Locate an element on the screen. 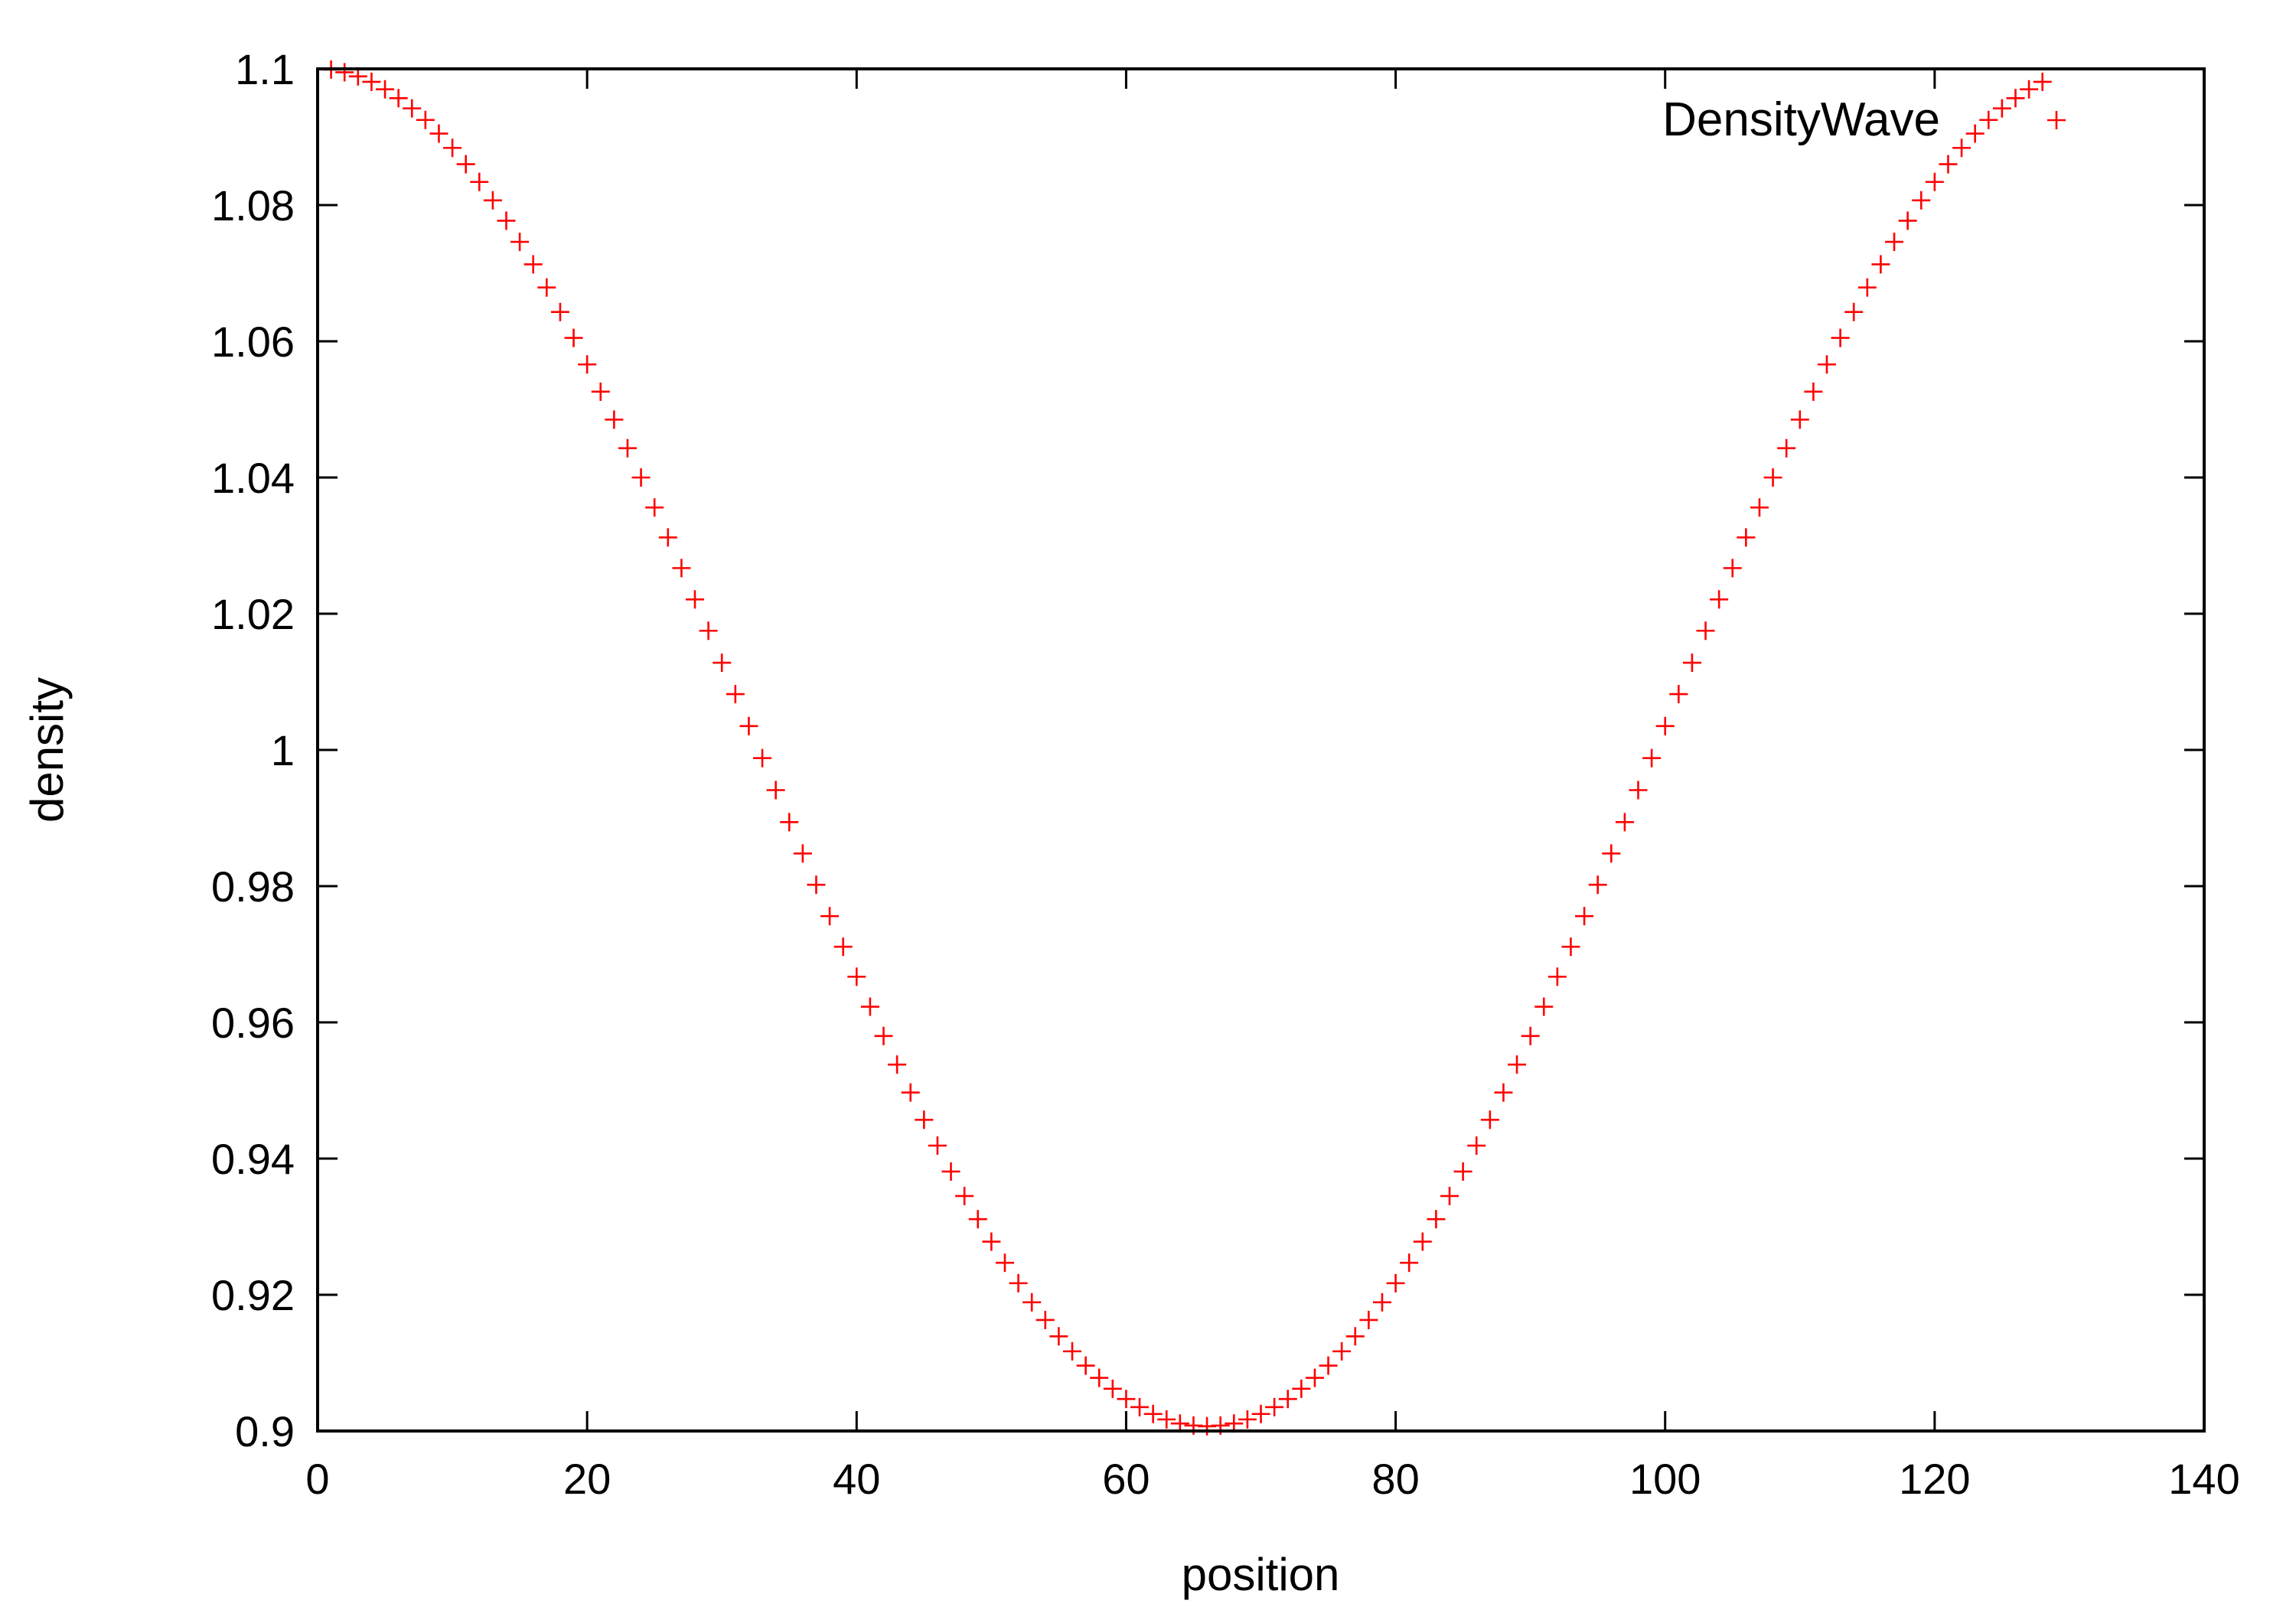  y-tick-label: 1.02 is located at coordinates (253, 614).